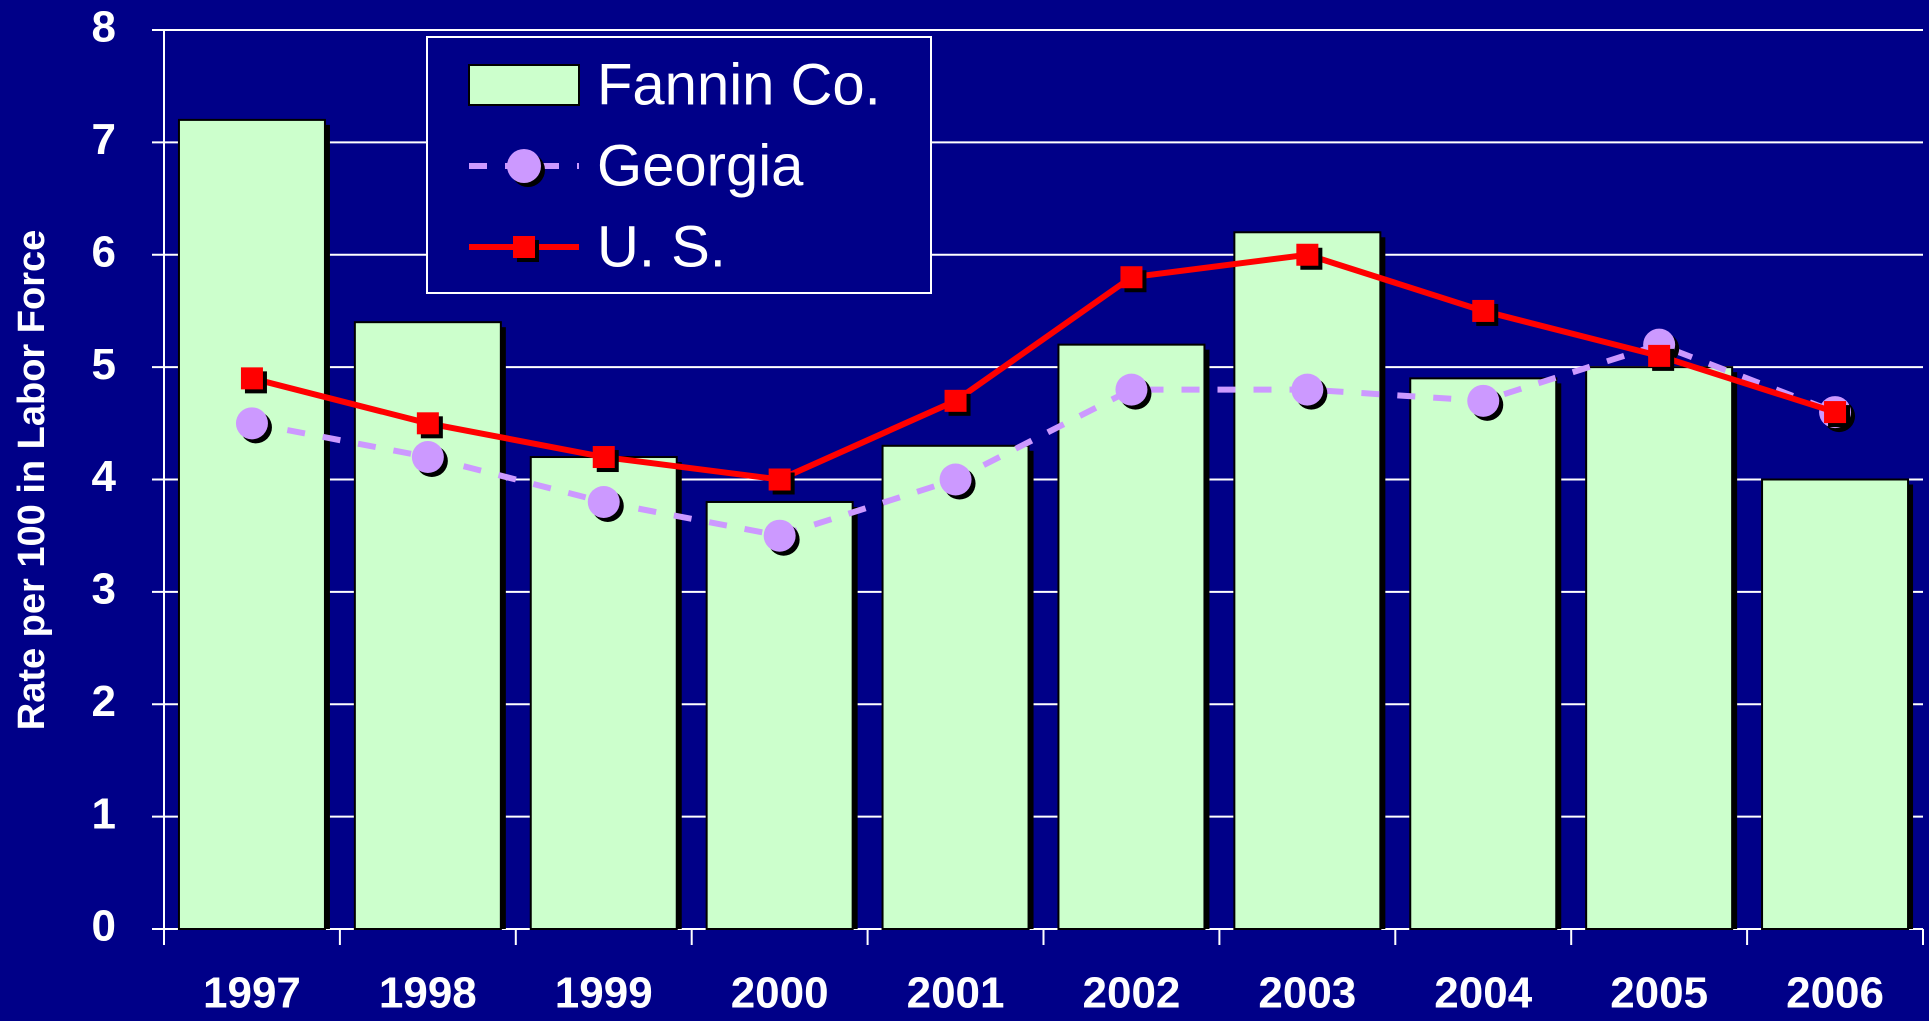 The image size is (1929, 1021). I want to click on x-tick-label: 2006, so click(1835, 993).